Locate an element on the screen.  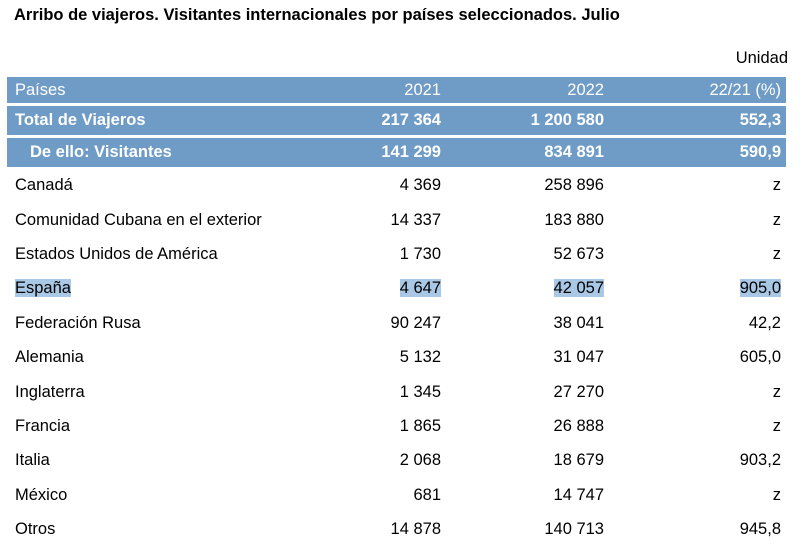
value-2022-cell: 52 673 is located at coordinates (578, 253).